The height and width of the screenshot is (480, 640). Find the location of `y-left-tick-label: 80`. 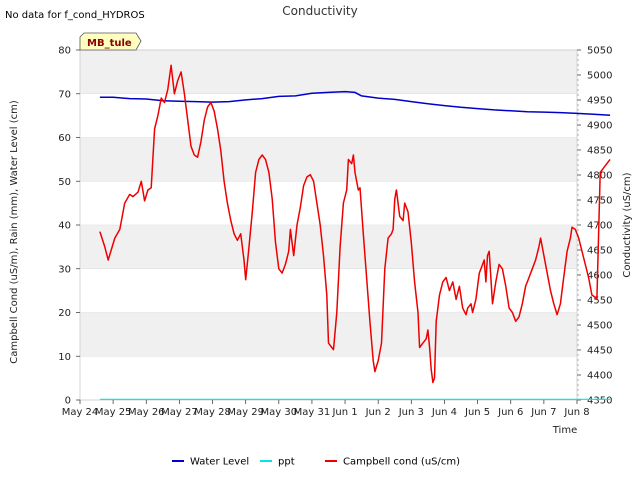

y-left-tick-label: 80 is located at coordinates (64, 51).